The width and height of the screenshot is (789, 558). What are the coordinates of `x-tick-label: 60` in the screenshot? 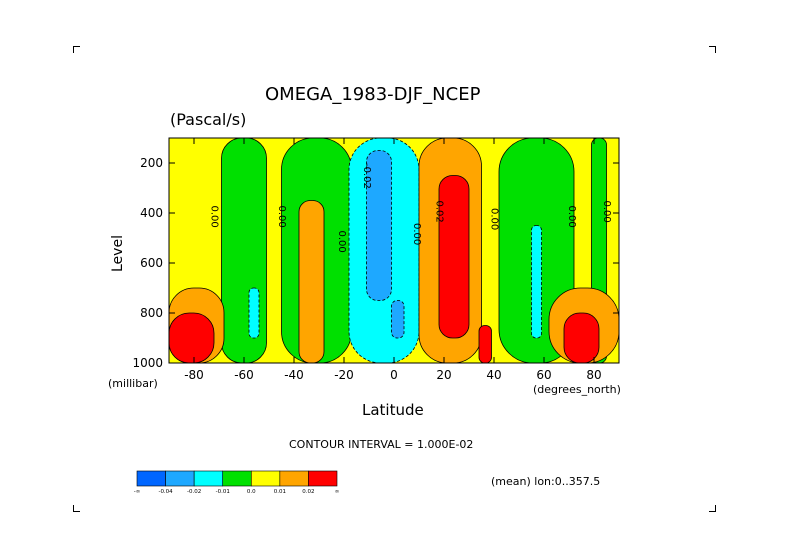 It's located at (543, 375).